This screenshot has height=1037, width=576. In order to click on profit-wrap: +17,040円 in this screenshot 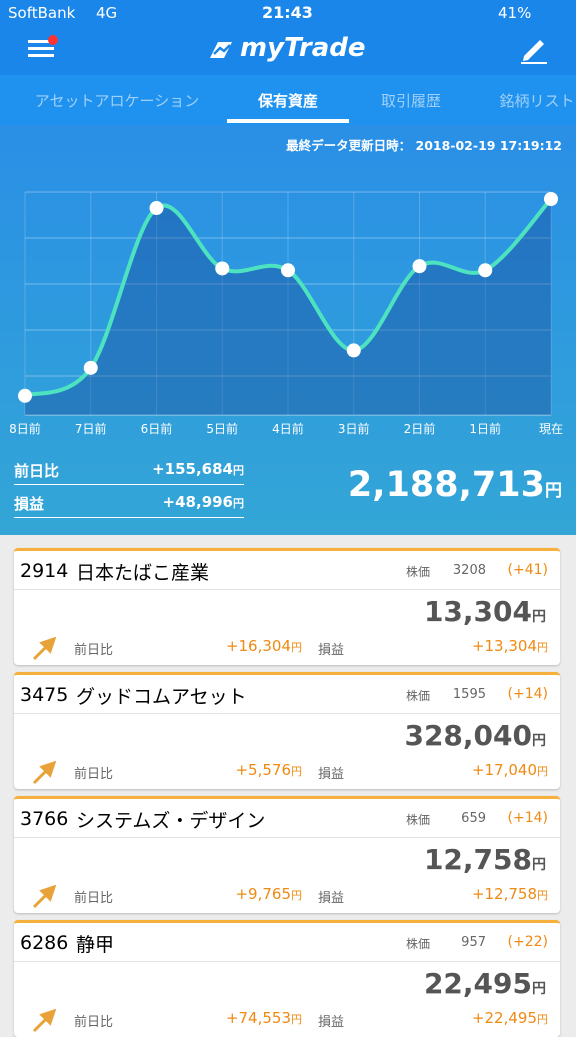, I will do `click(510, 770)`.